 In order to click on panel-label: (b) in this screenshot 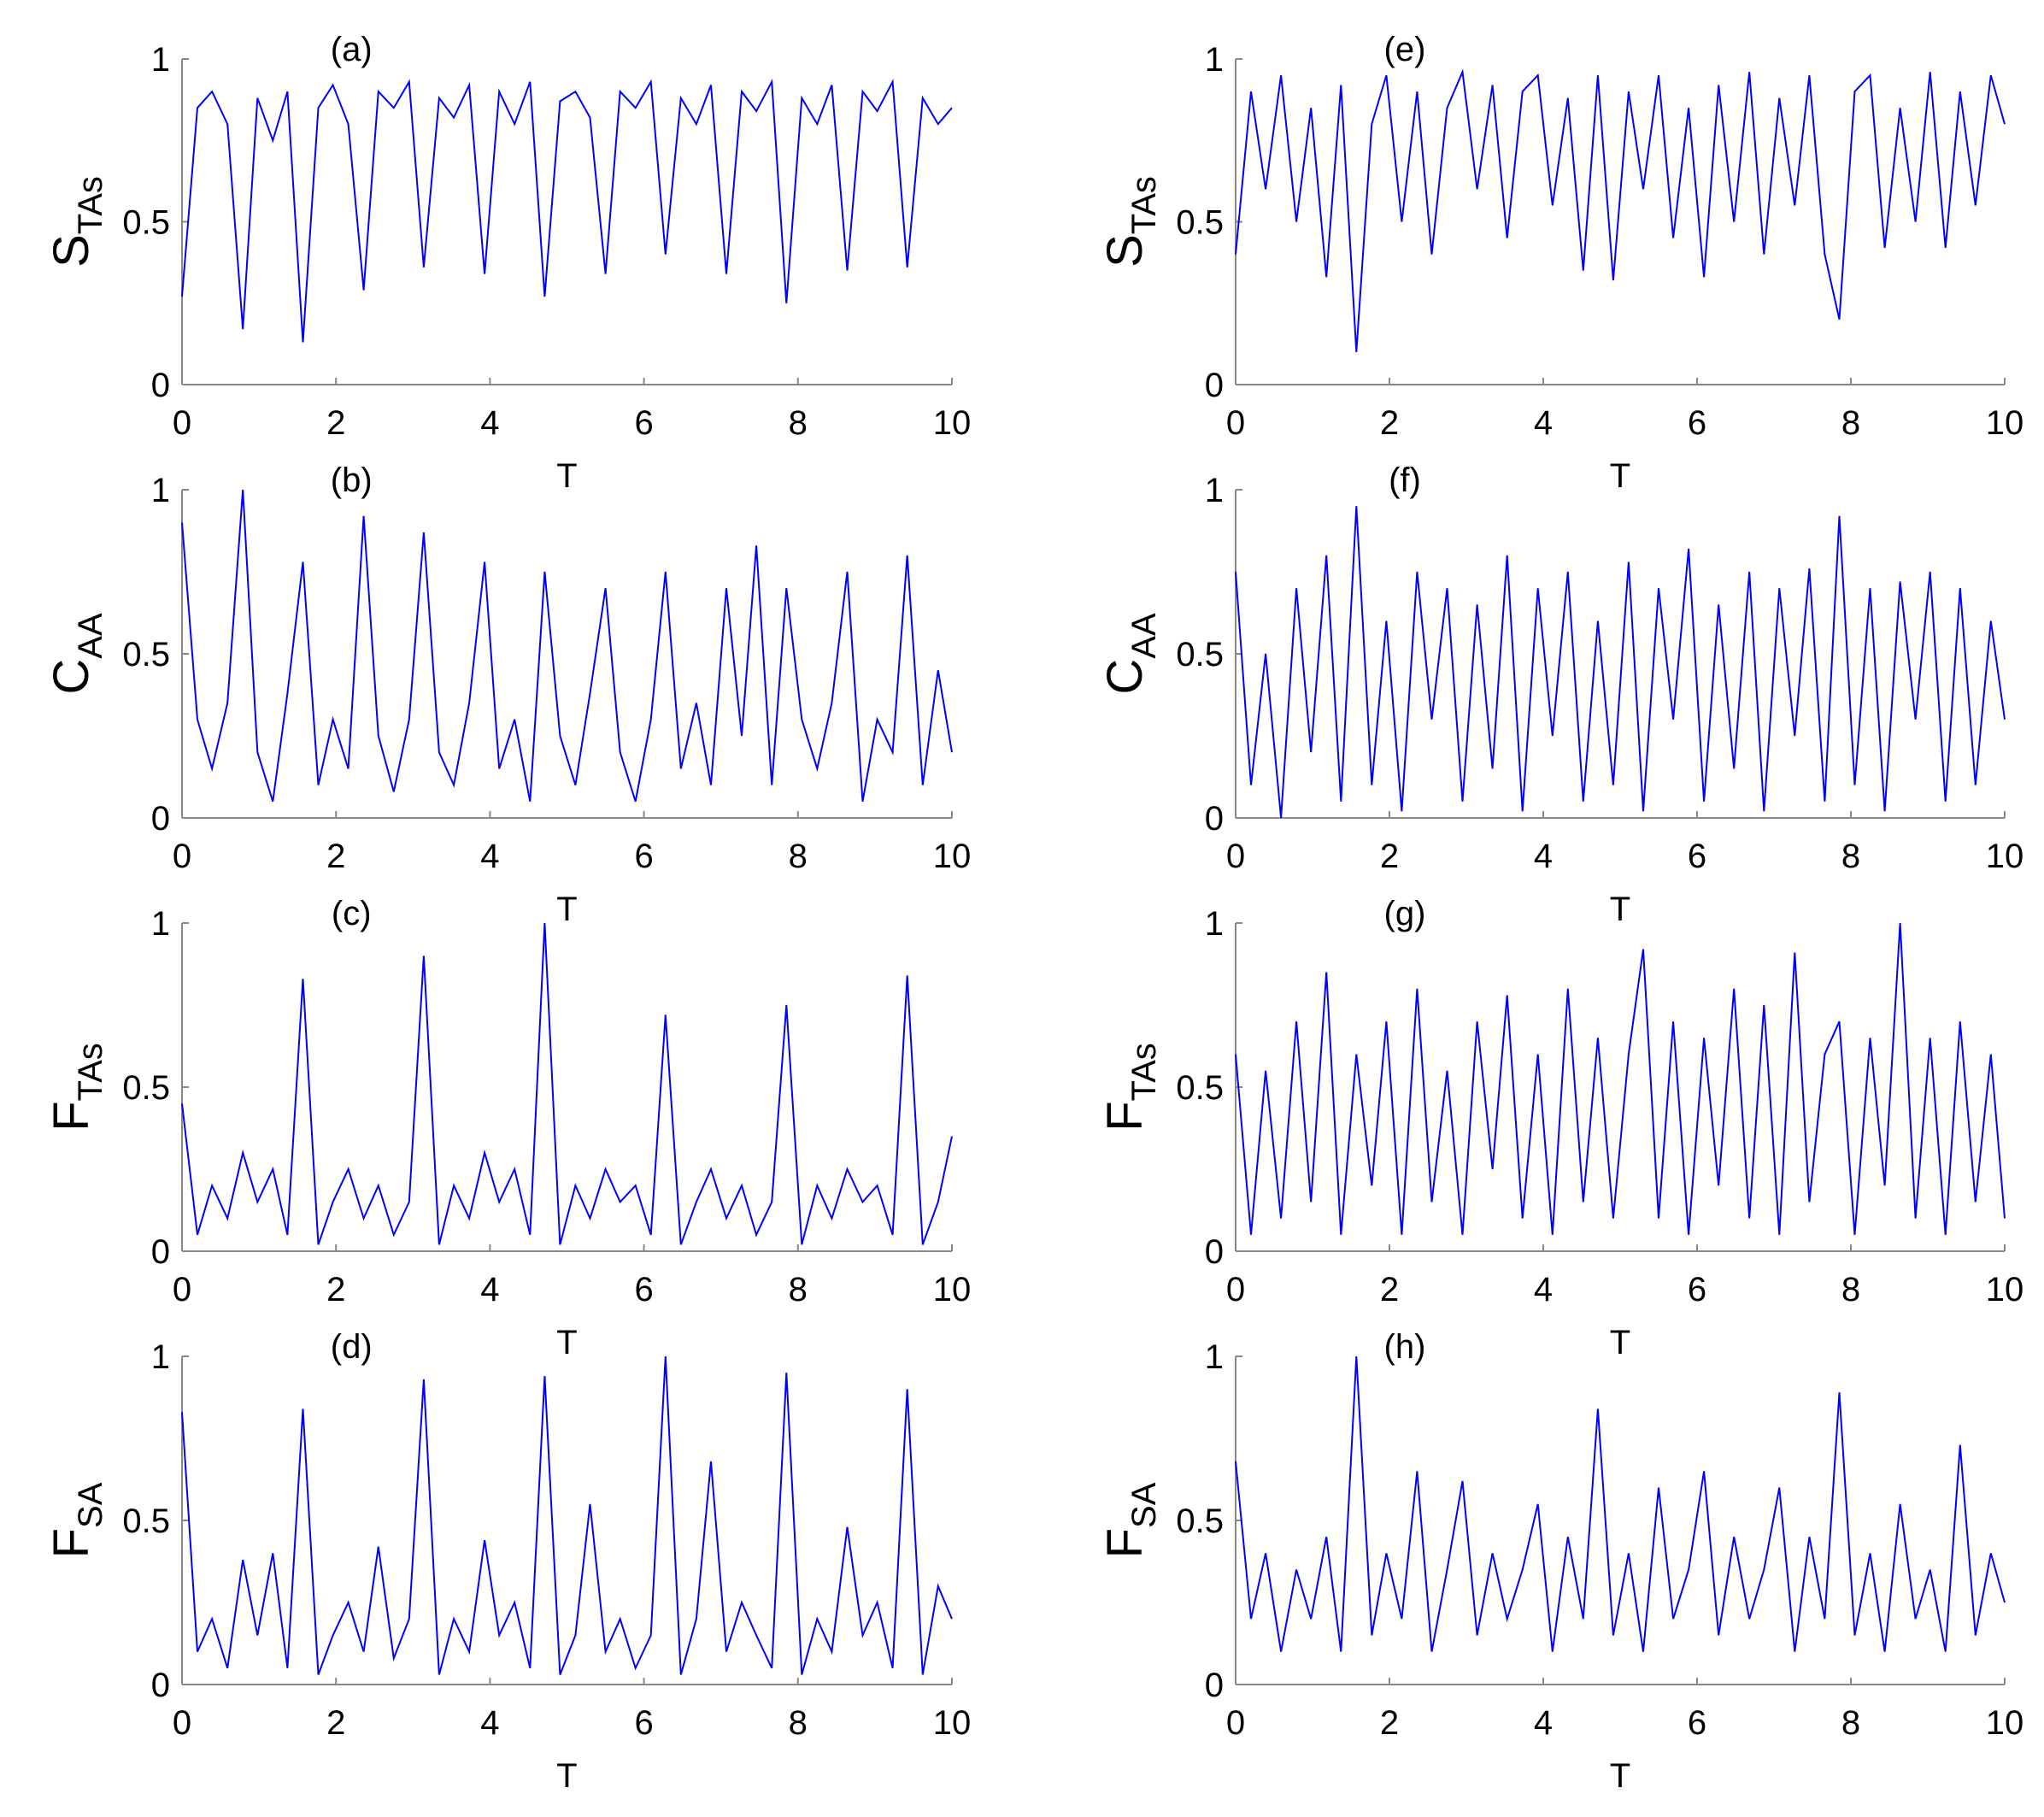, I will do `click(352, 481)`.